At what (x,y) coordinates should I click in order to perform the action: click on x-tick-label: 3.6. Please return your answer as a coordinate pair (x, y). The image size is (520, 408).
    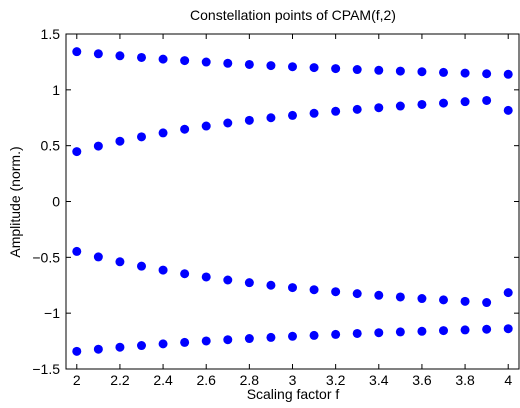
    Looking at the image, I should click on (422, 380).